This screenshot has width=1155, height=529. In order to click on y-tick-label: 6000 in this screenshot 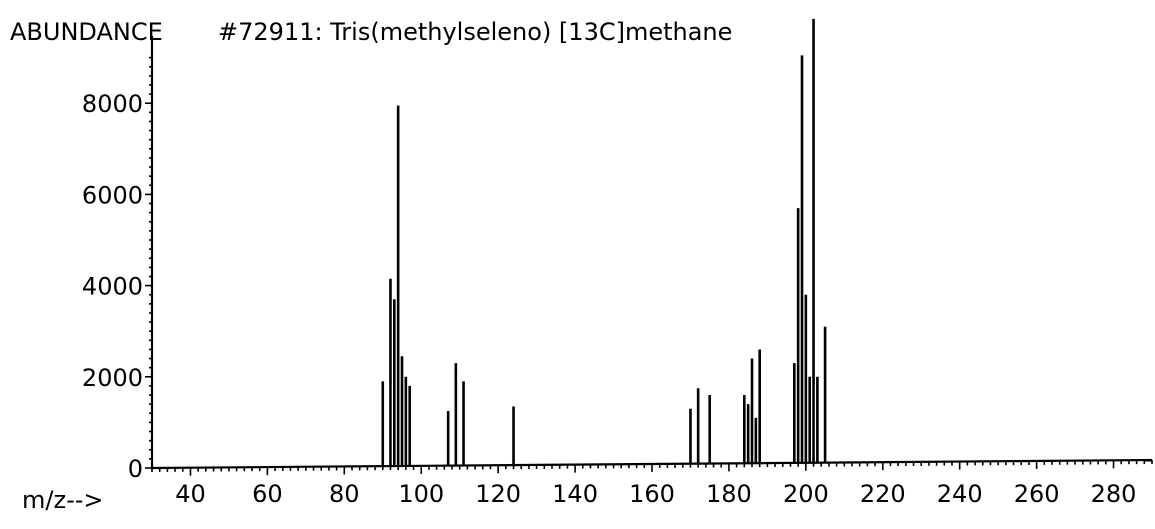, I will do `click(112, 195)`.